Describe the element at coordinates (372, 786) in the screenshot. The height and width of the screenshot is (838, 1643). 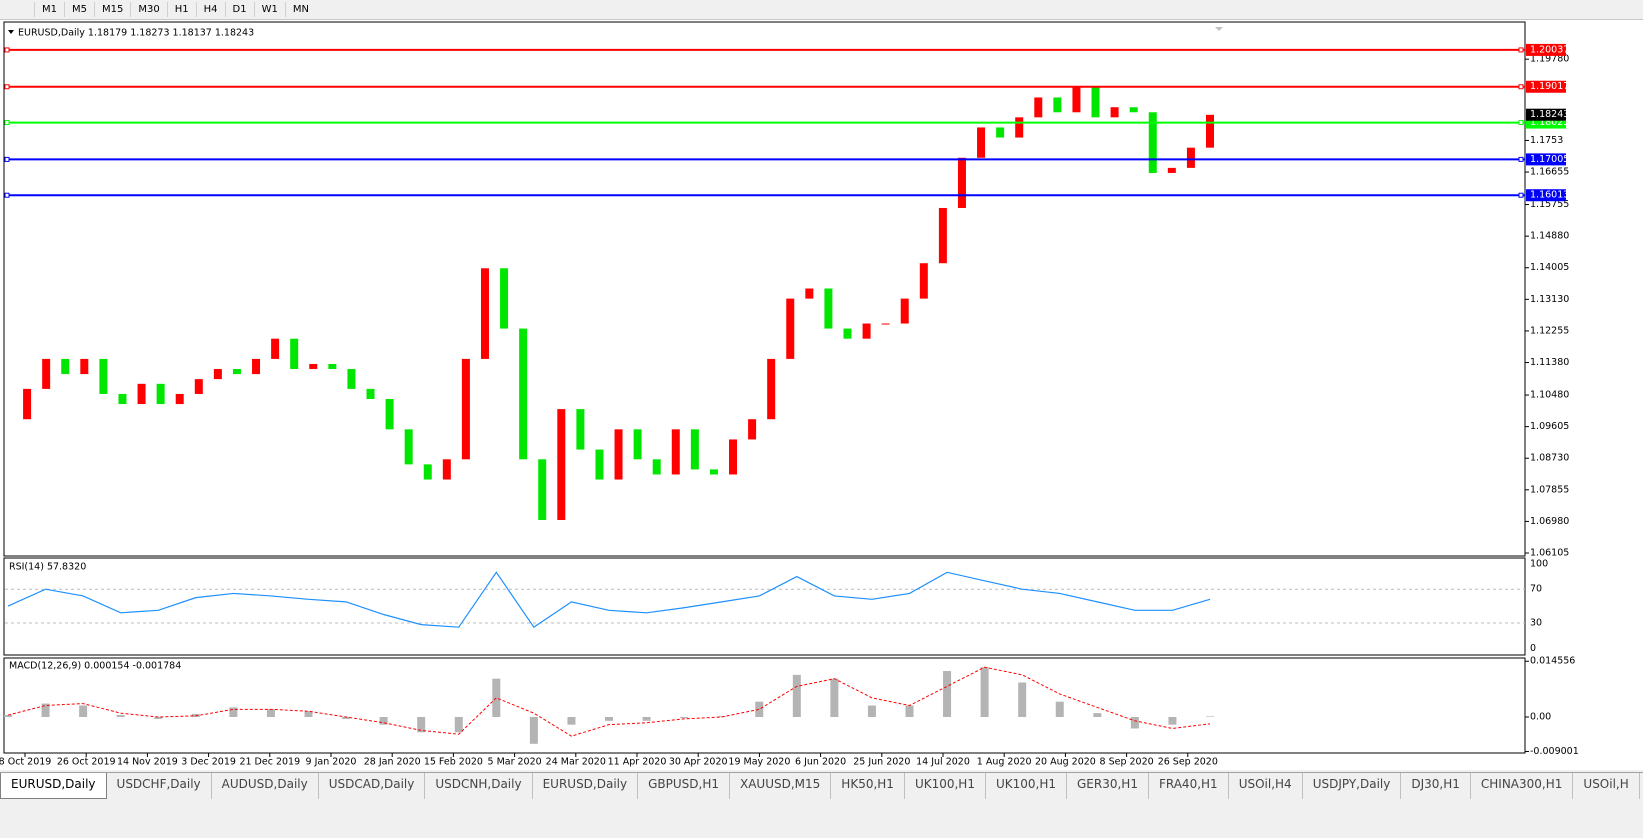
I see `chart-tab: USDCAD,Daily` at that location.